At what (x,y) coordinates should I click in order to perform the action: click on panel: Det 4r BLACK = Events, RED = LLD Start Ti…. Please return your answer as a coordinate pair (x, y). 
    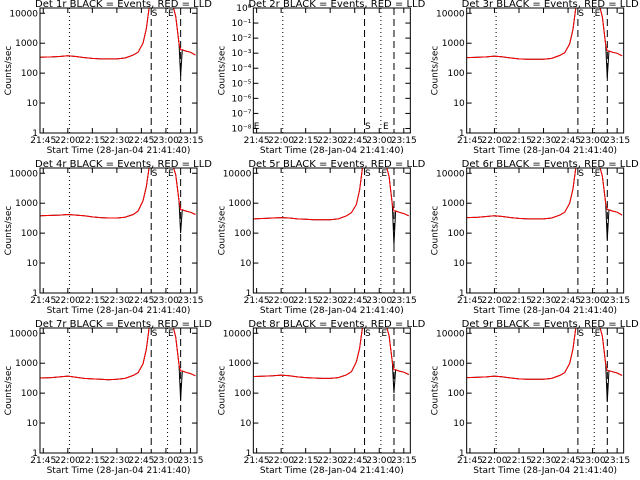
    Looking at the image, I should click on (108, 237).